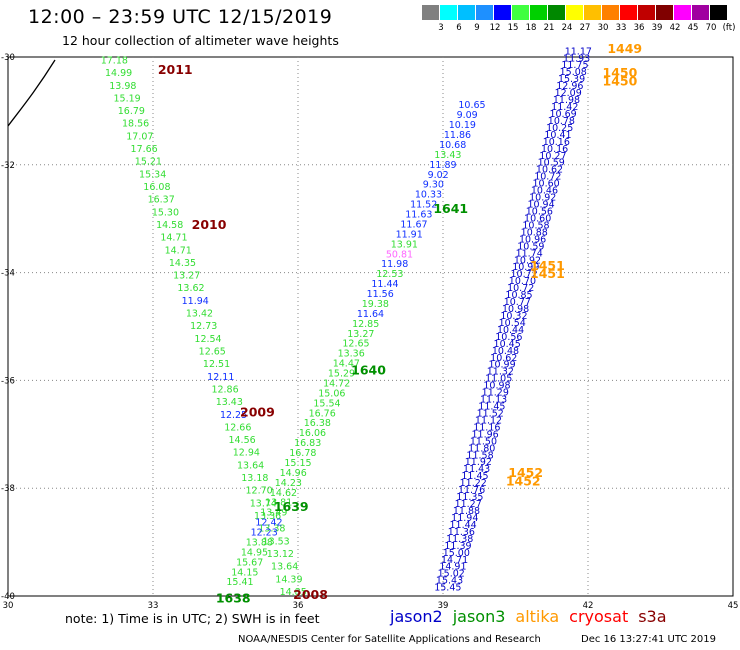 The height and width of the screenshot is (650, 740). Describe the element at coordinates (461, 532) in the screenshot. I see `swh-value: 11.36` at that location.